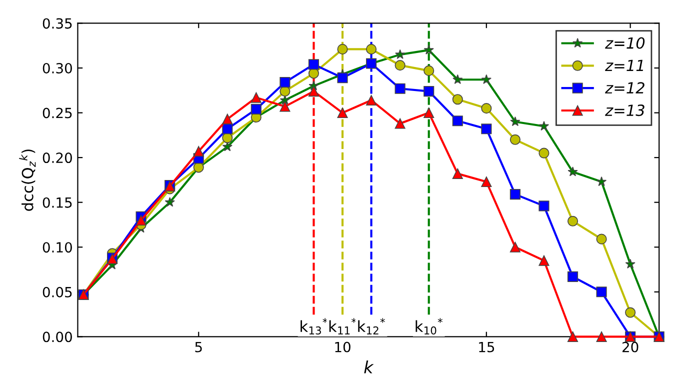  Describe the element at coordinates (57, 23) in the screenshot. I see `y-tick-label: 0.35` at that location.